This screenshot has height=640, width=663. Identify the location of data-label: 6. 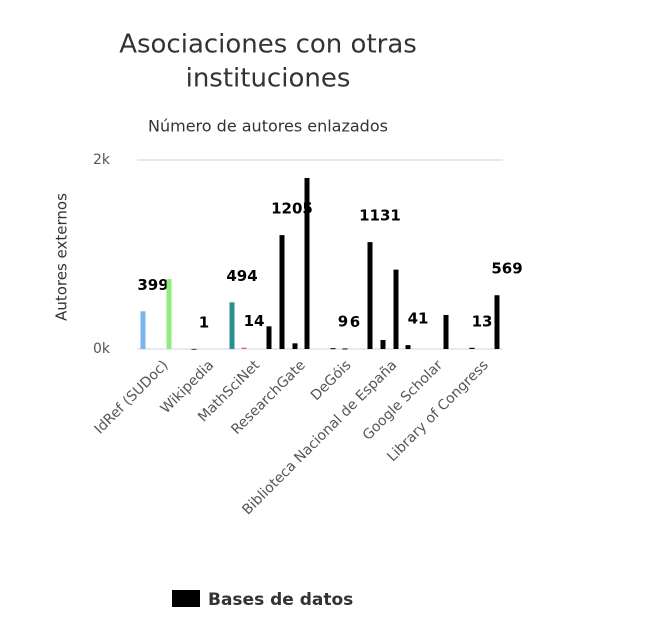
(355, 322).